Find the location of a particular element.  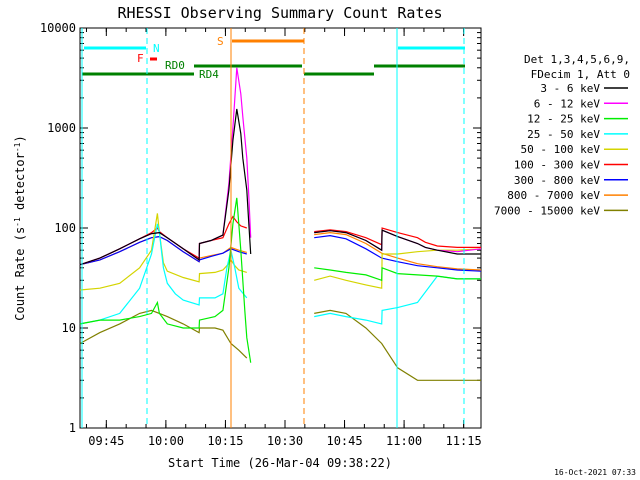

x-tick-label: 09:45 is located at coordinates (106, 441).